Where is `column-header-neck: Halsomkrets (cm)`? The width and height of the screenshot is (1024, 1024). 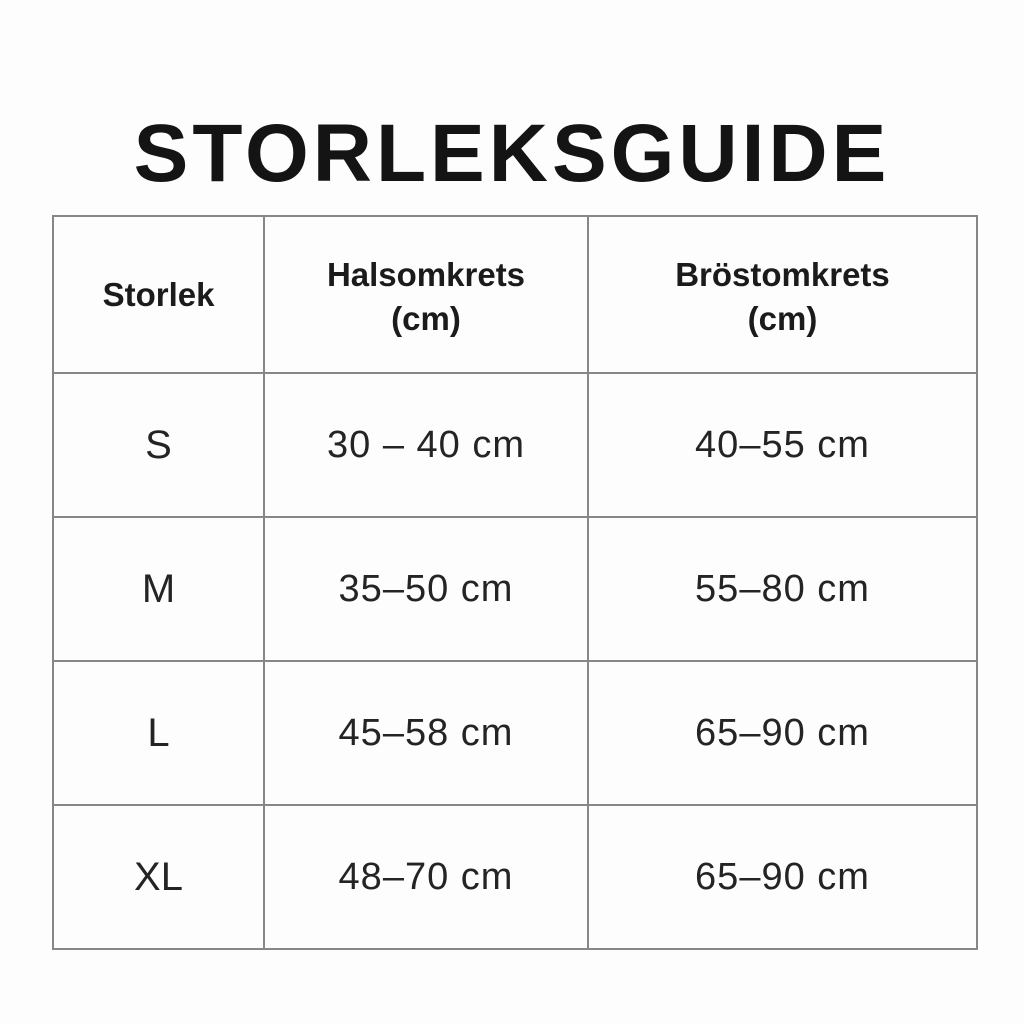 column-header-neck: Halsomkrets (cm) is located at coordinates (426, 294).